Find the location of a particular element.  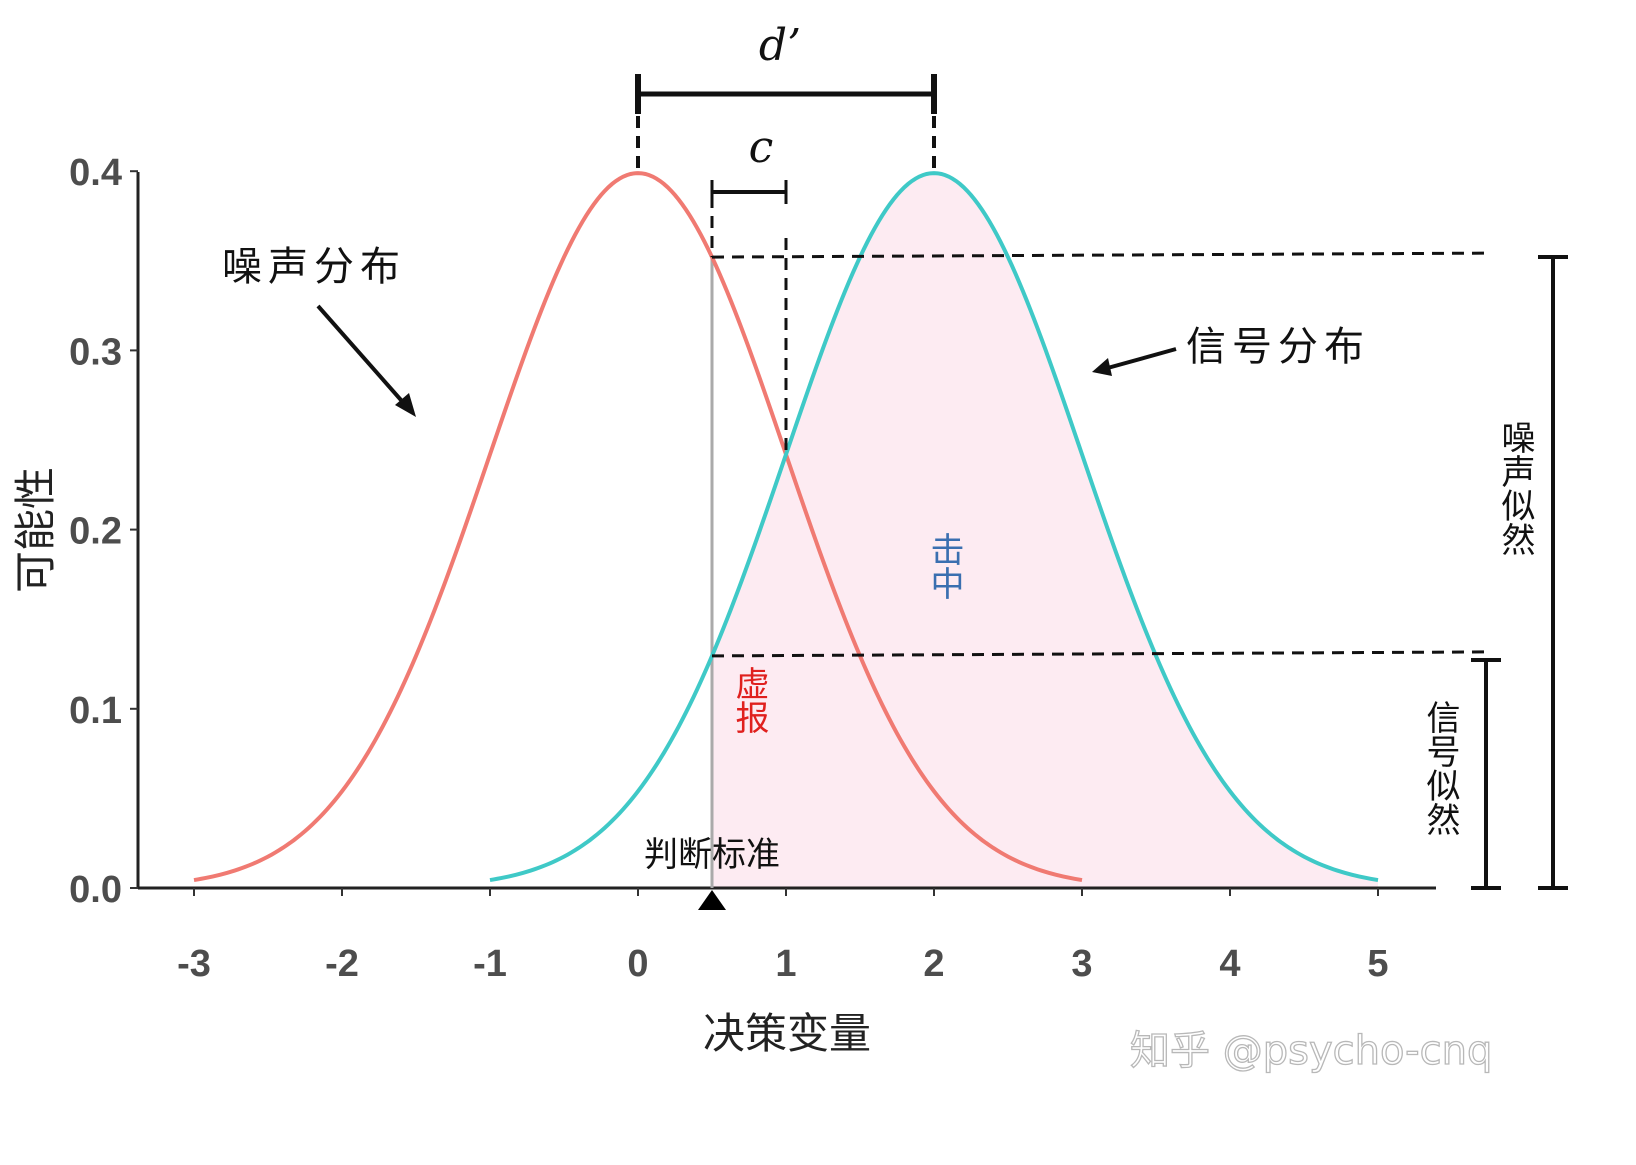

signal-arrow is located at coordinates (1134, 361).